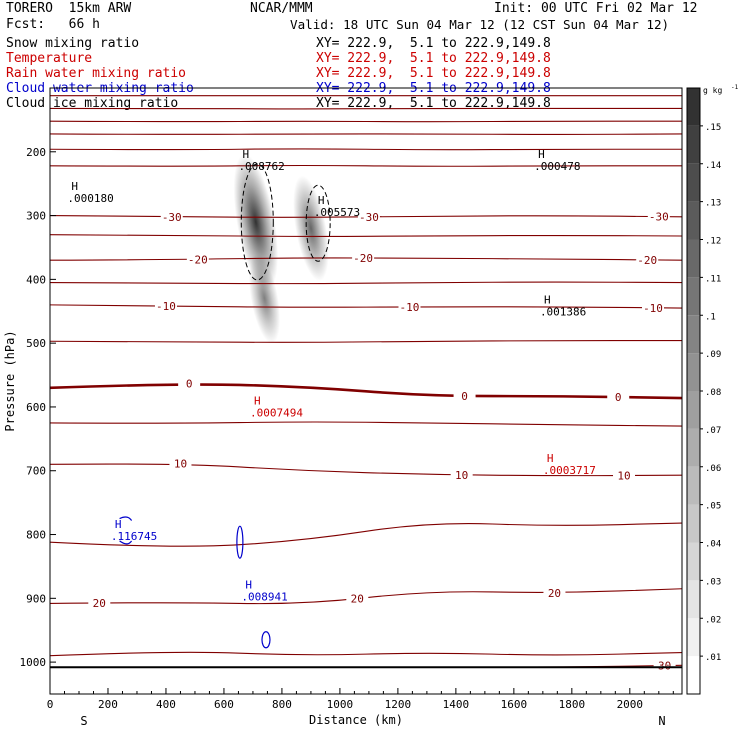  What do you see at coordinates (713, 128) in the screenshot?
I see `colorbar-label: .15` at bounding box center [713, 128].